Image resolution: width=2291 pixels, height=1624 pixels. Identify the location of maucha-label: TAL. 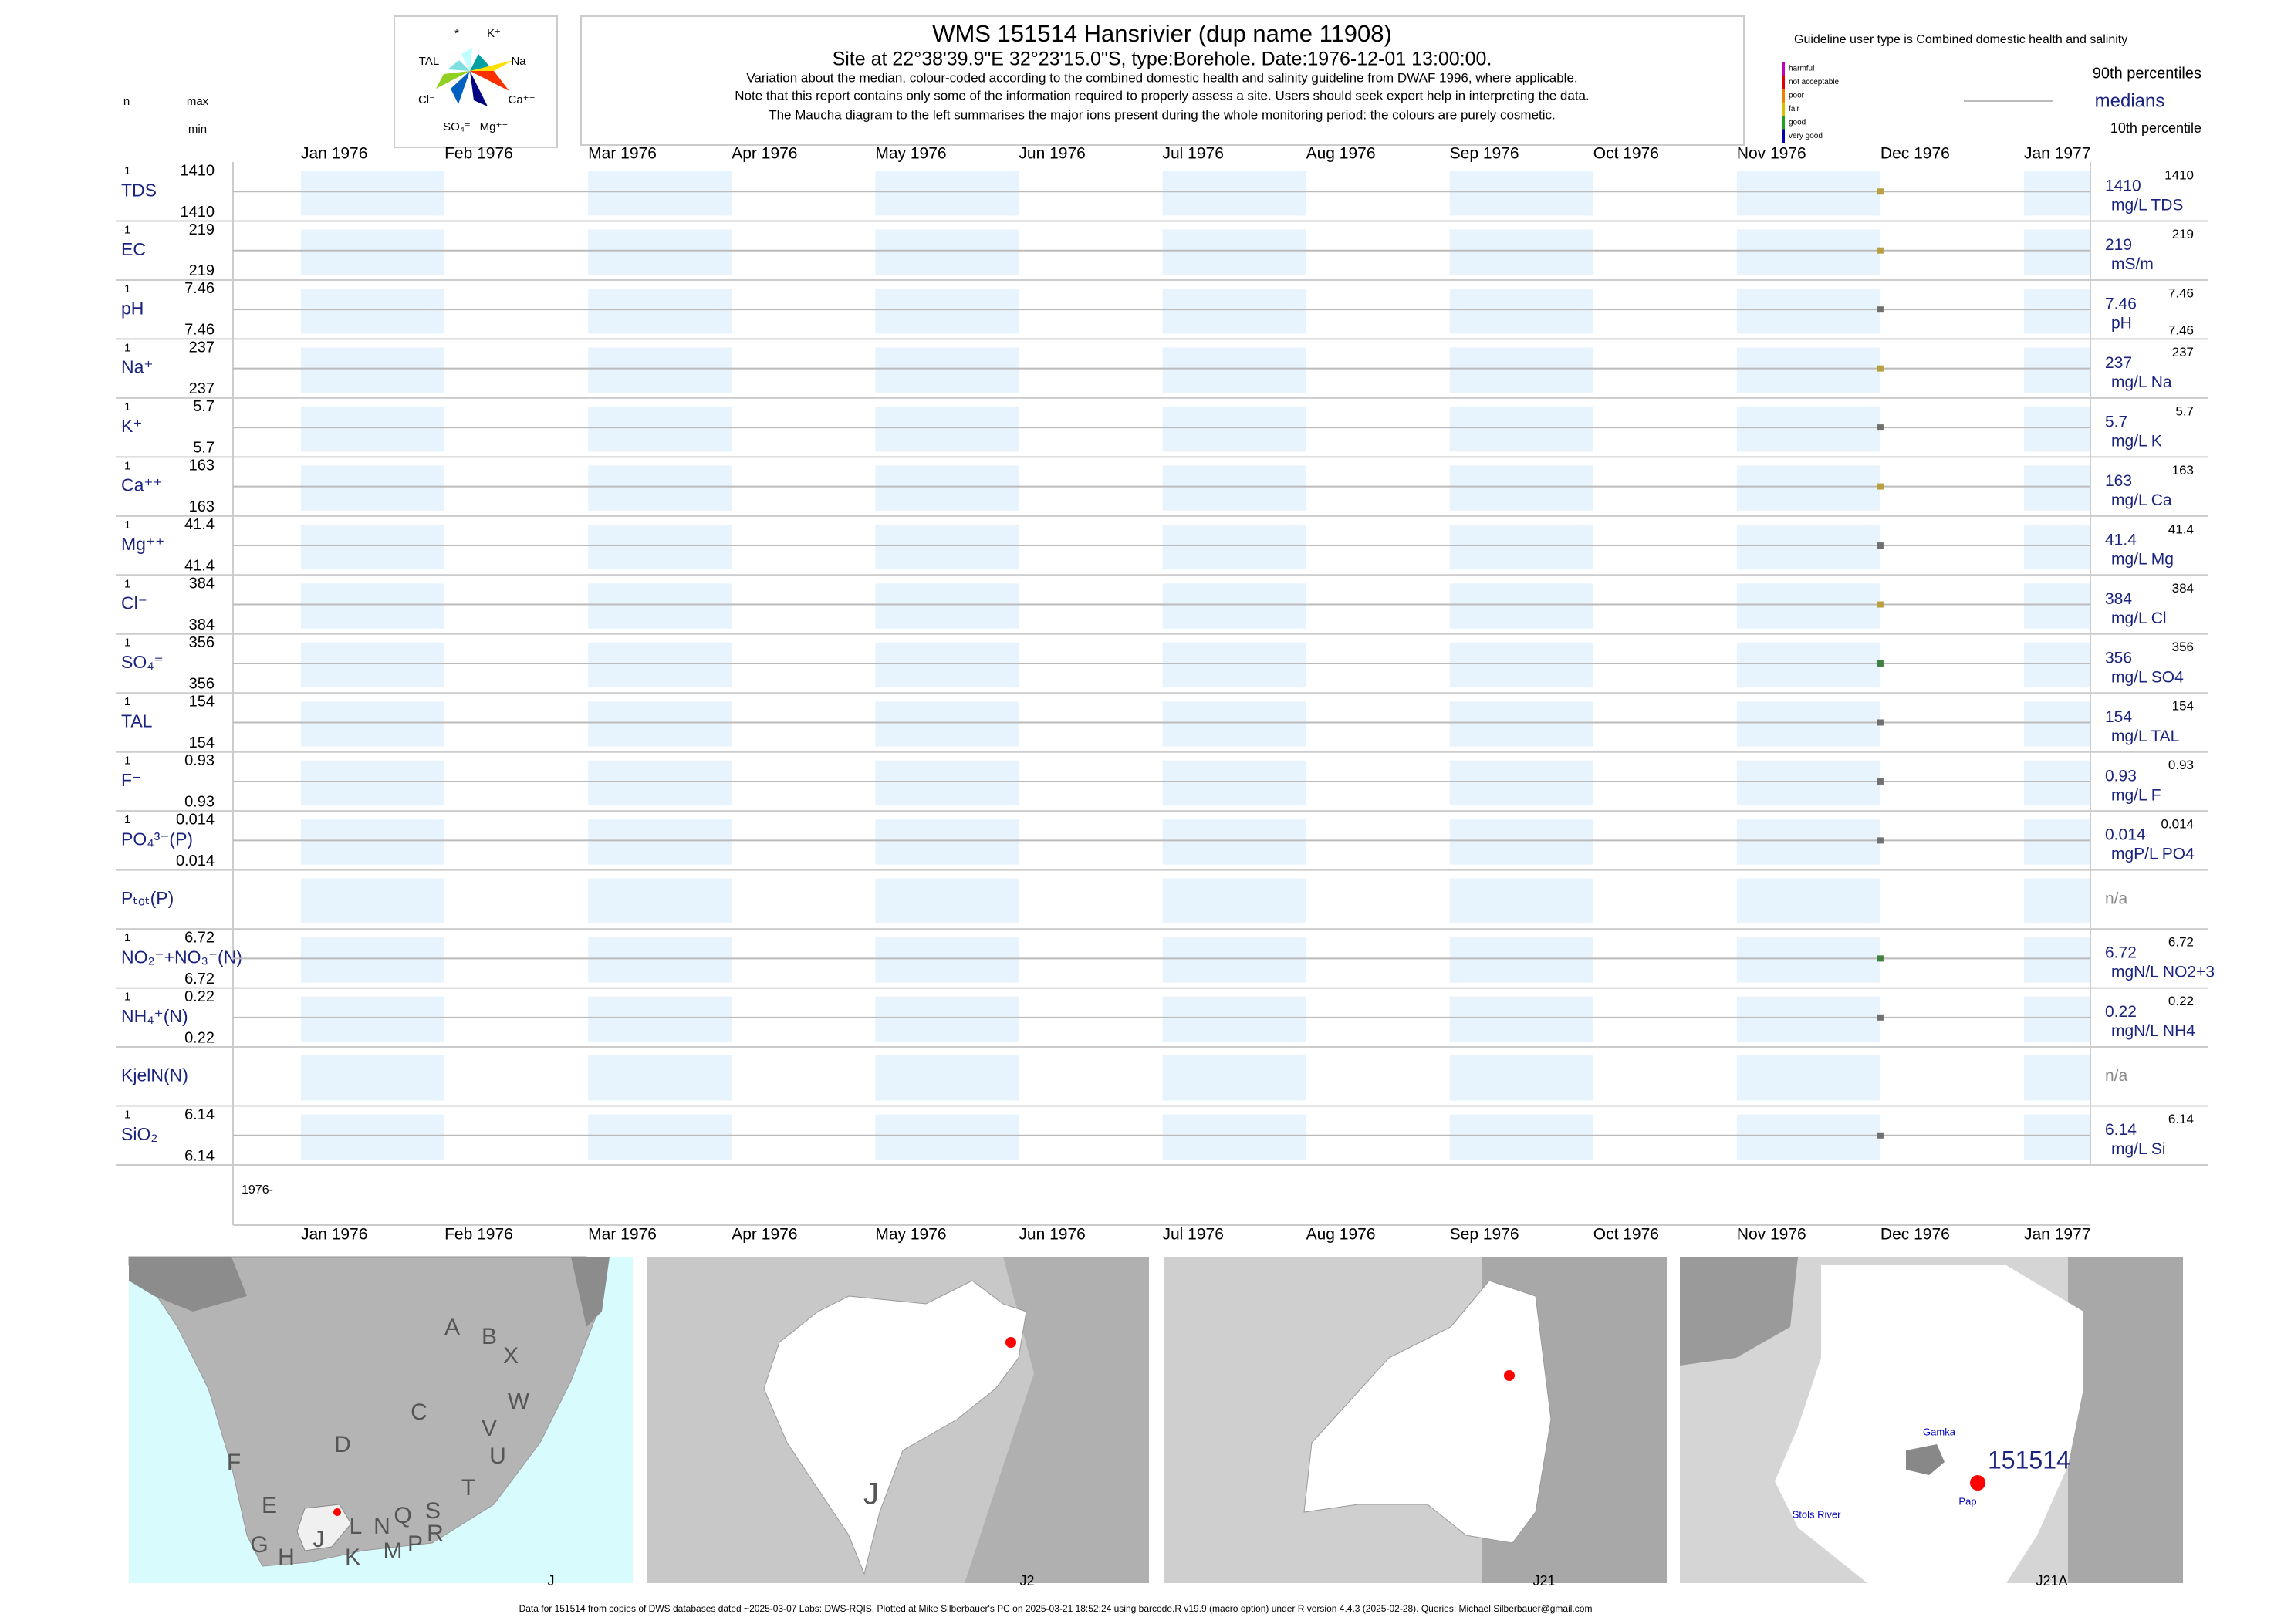
(429, 62).